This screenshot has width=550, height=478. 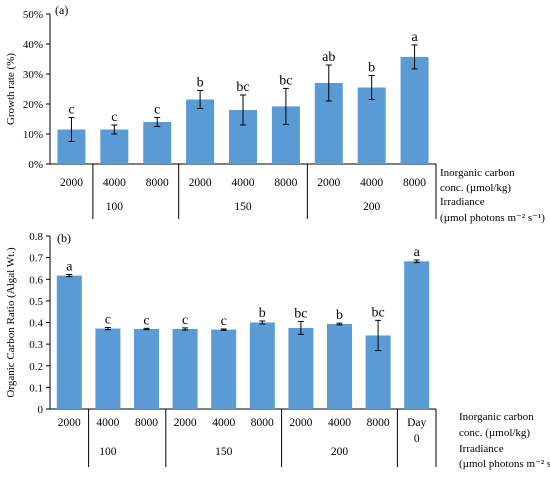 I want to click on y-tick-label: 0%, so click(x=35, y=165).